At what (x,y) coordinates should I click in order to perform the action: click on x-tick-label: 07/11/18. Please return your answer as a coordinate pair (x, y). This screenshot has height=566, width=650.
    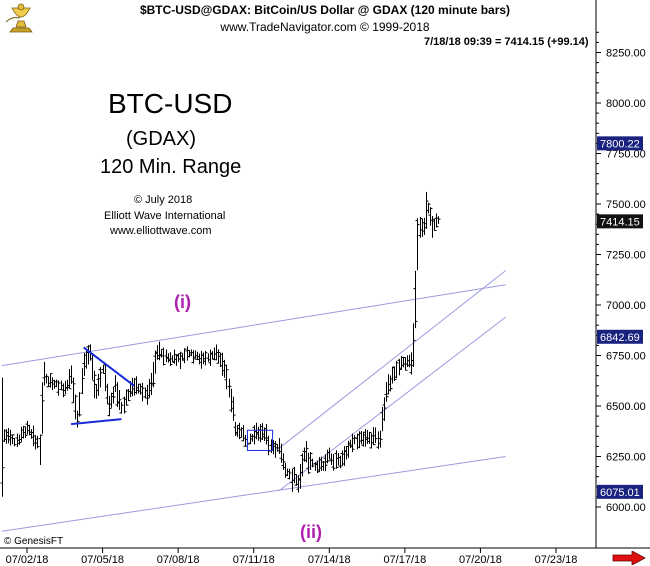
    Looking at the image, I should click on (254, 560).